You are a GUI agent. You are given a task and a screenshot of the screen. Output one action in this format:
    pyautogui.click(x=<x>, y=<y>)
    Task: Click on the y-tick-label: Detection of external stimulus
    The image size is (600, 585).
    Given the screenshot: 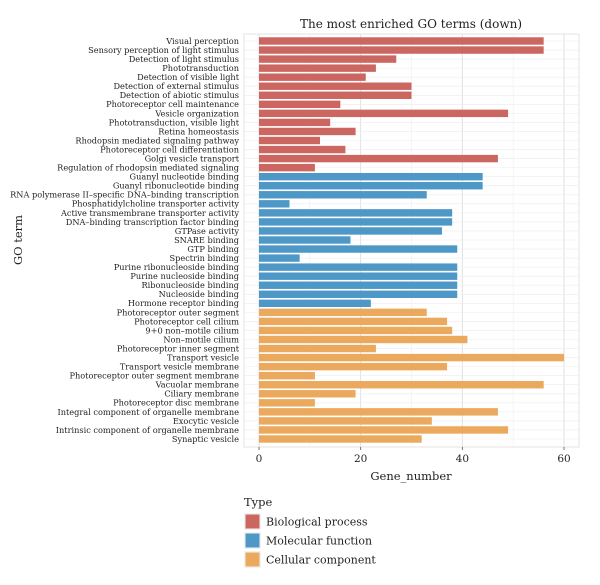 What is the action you would take?
    pyautogui.click(x=176, y=86)
    